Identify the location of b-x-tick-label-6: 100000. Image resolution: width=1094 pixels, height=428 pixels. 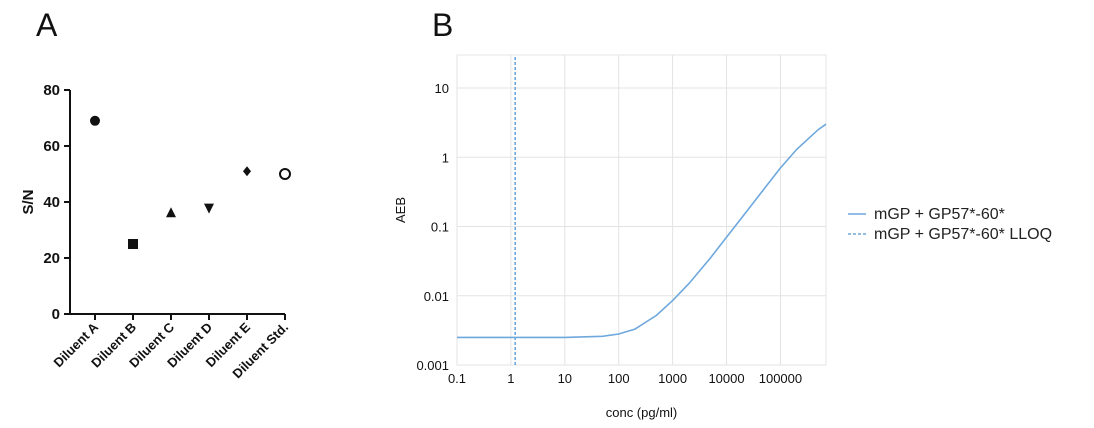
(780, 378).